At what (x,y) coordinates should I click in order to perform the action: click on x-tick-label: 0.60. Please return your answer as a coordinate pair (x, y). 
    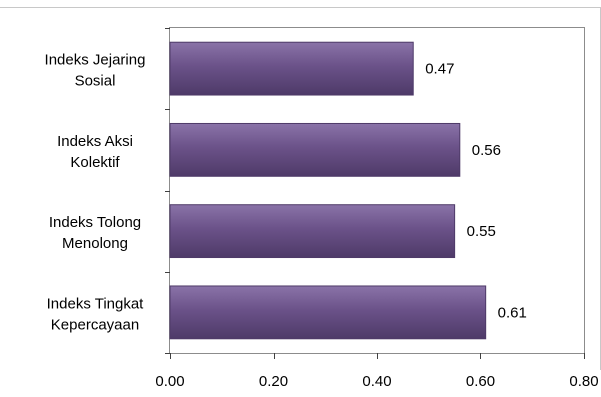
    Looking at the image, I should click on (480, 381).